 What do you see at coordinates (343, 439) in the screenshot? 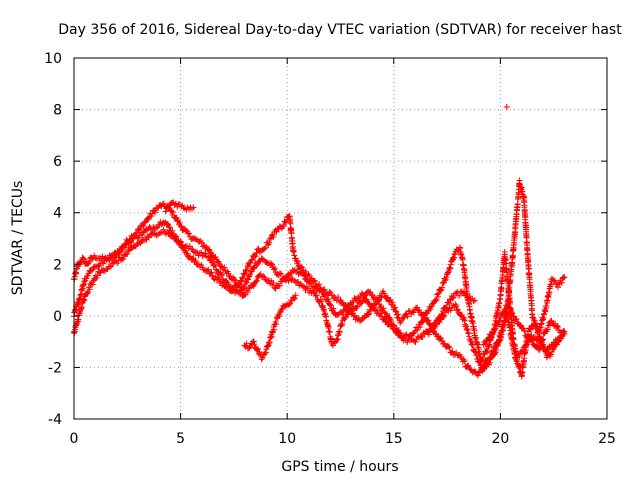
I see `x-tick-labels: 0 5 10 15 20 25` at bounding box center [343, 439].